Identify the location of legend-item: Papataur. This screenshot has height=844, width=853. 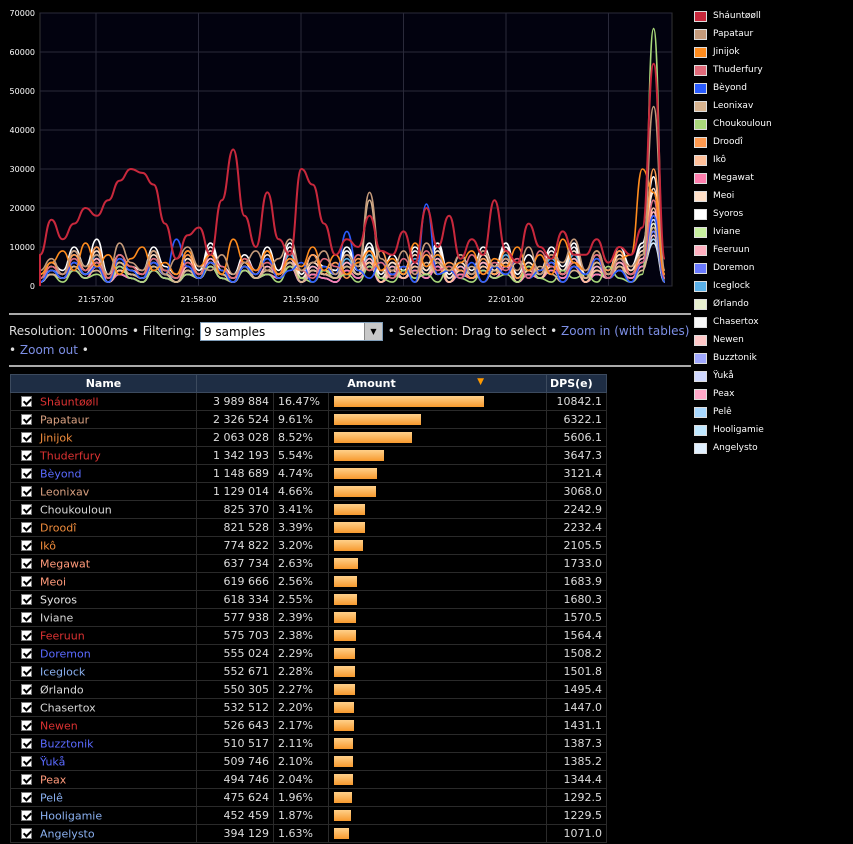
(773, 34).